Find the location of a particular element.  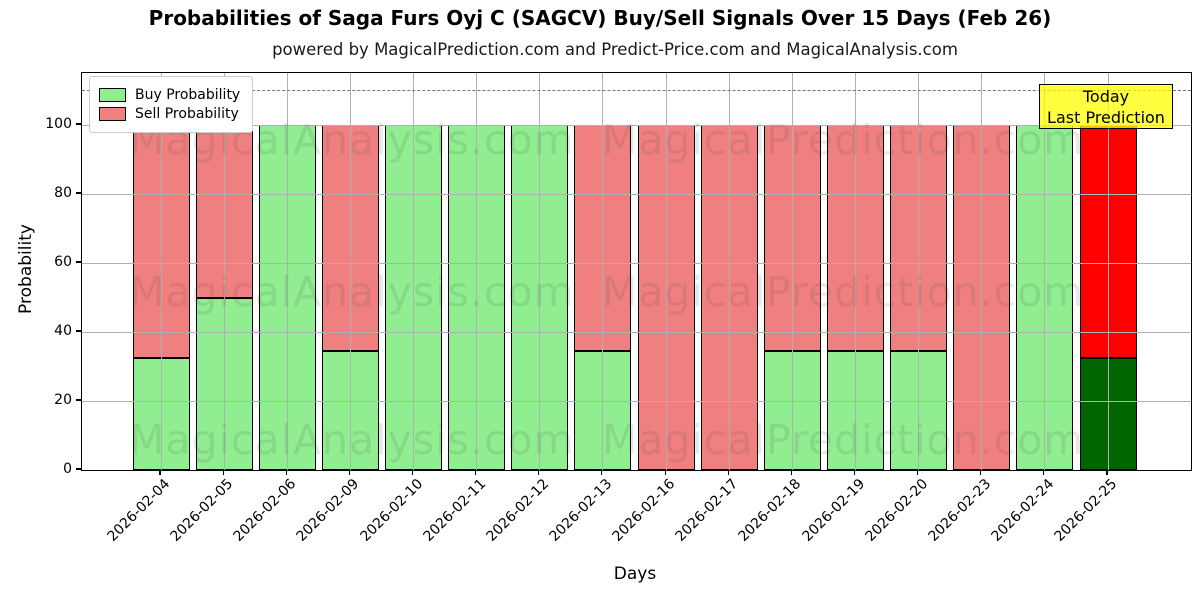

y-tick-label: 60 is located at coordinates (63, 262).